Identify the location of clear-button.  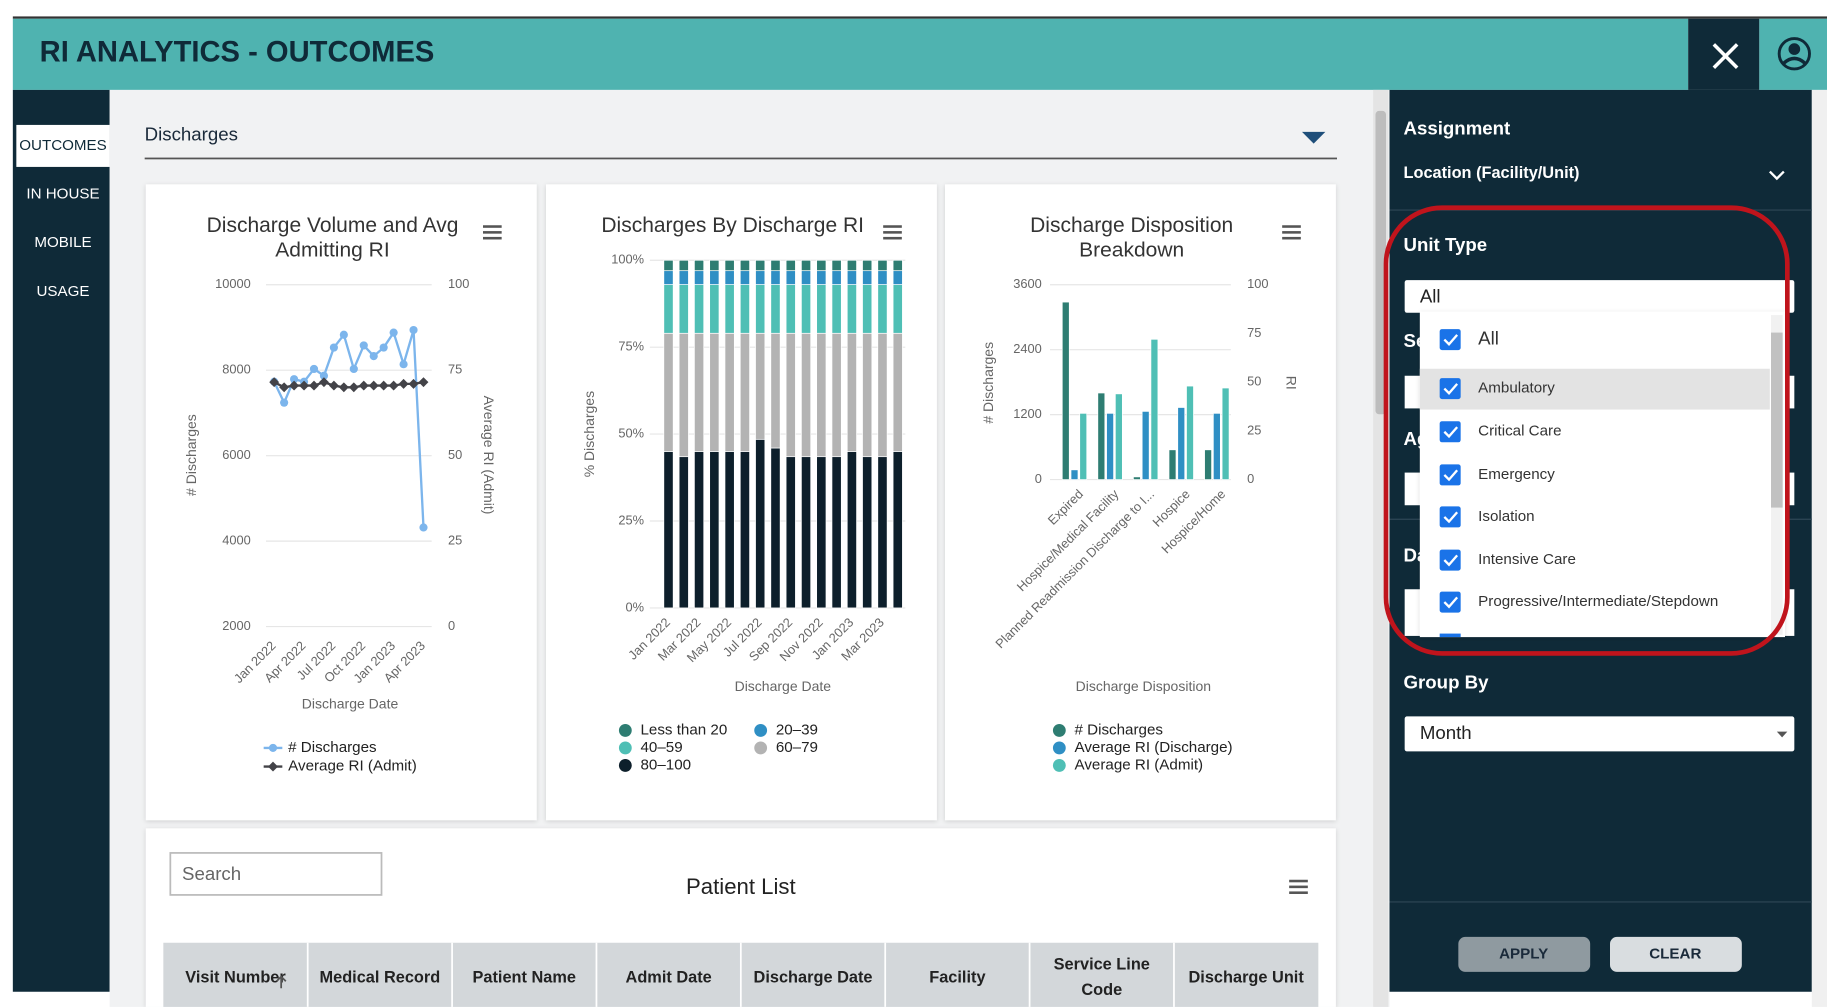
(1676, 954).